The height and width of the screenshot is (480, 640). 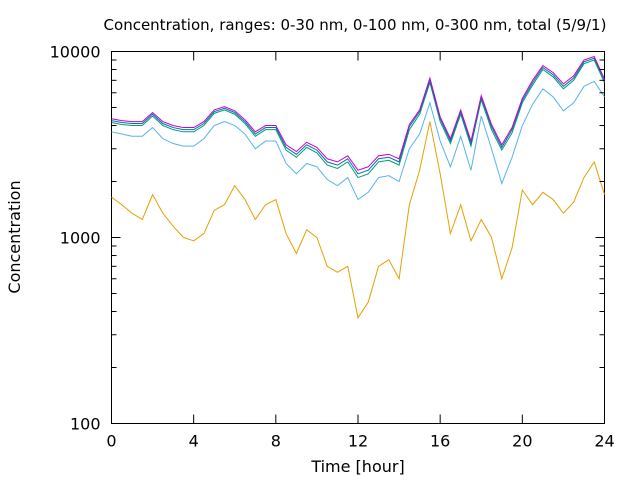 What do you see at coordinates (111, 441) in the screenshot?
I see `x-tick-label: 0` at bounding box center [111, 441].